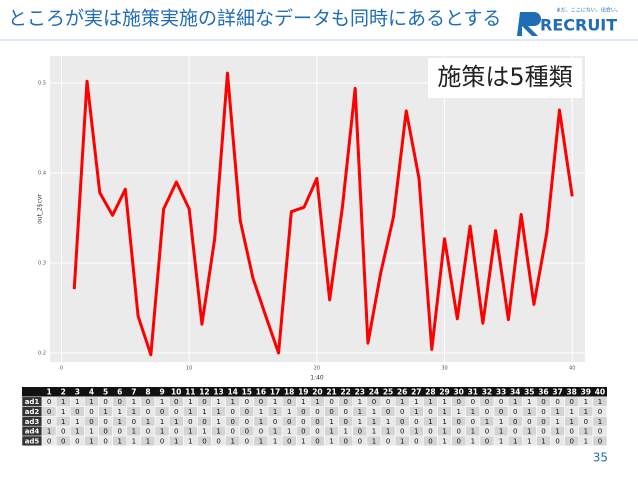 The width and height of the screenshot is (638, 479). Describe the element at coordinates (543, 391) in the screenshot. I see `table-header-cell: 36` at that location.